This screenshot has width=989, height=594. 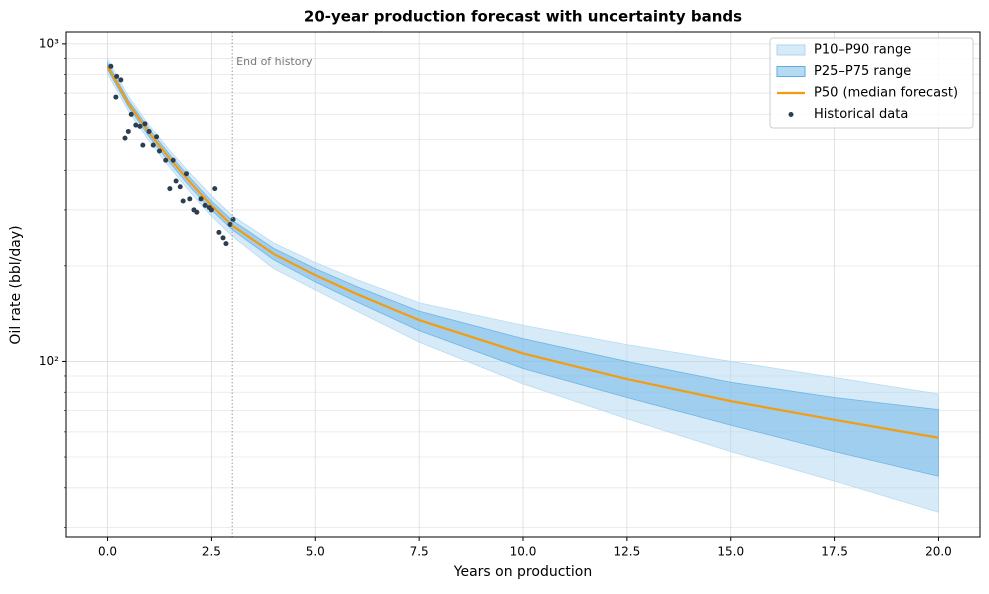 I want to click on x-tick-label: 0.0, so click(x=107, y=552).